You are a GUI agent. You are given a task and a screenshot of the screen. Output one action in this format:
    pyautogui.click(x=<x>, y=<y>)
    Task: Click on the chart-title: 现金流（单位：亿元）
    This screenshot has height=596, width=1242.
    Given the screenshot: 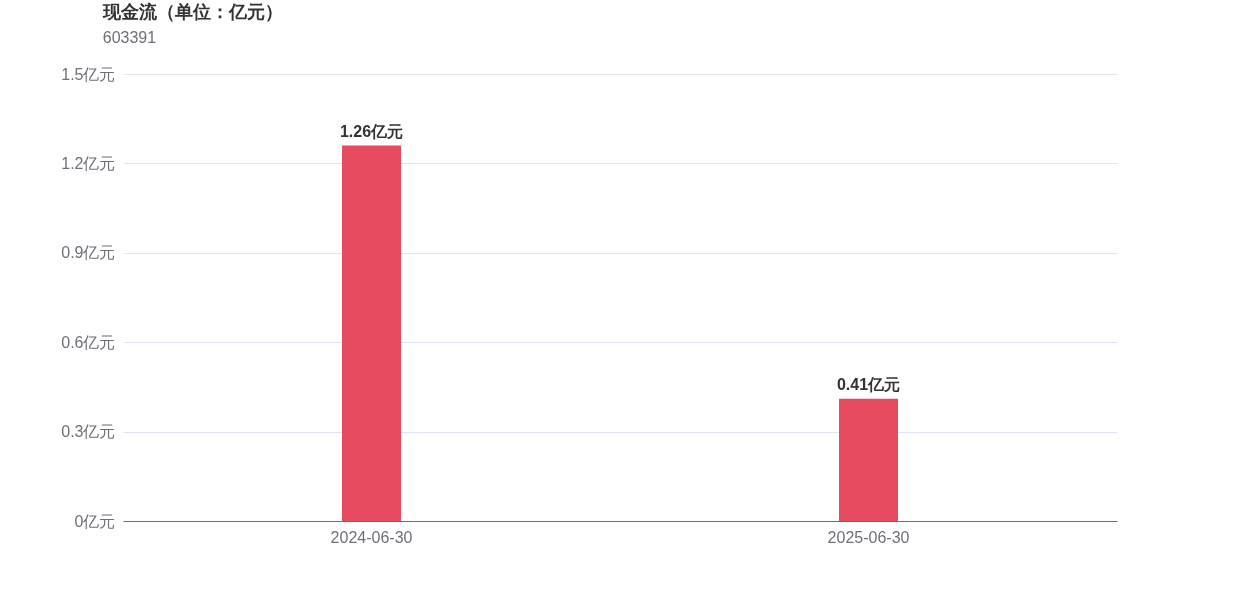 What is the action you would take?
    pyautogui.click(x=192, y=12)
    